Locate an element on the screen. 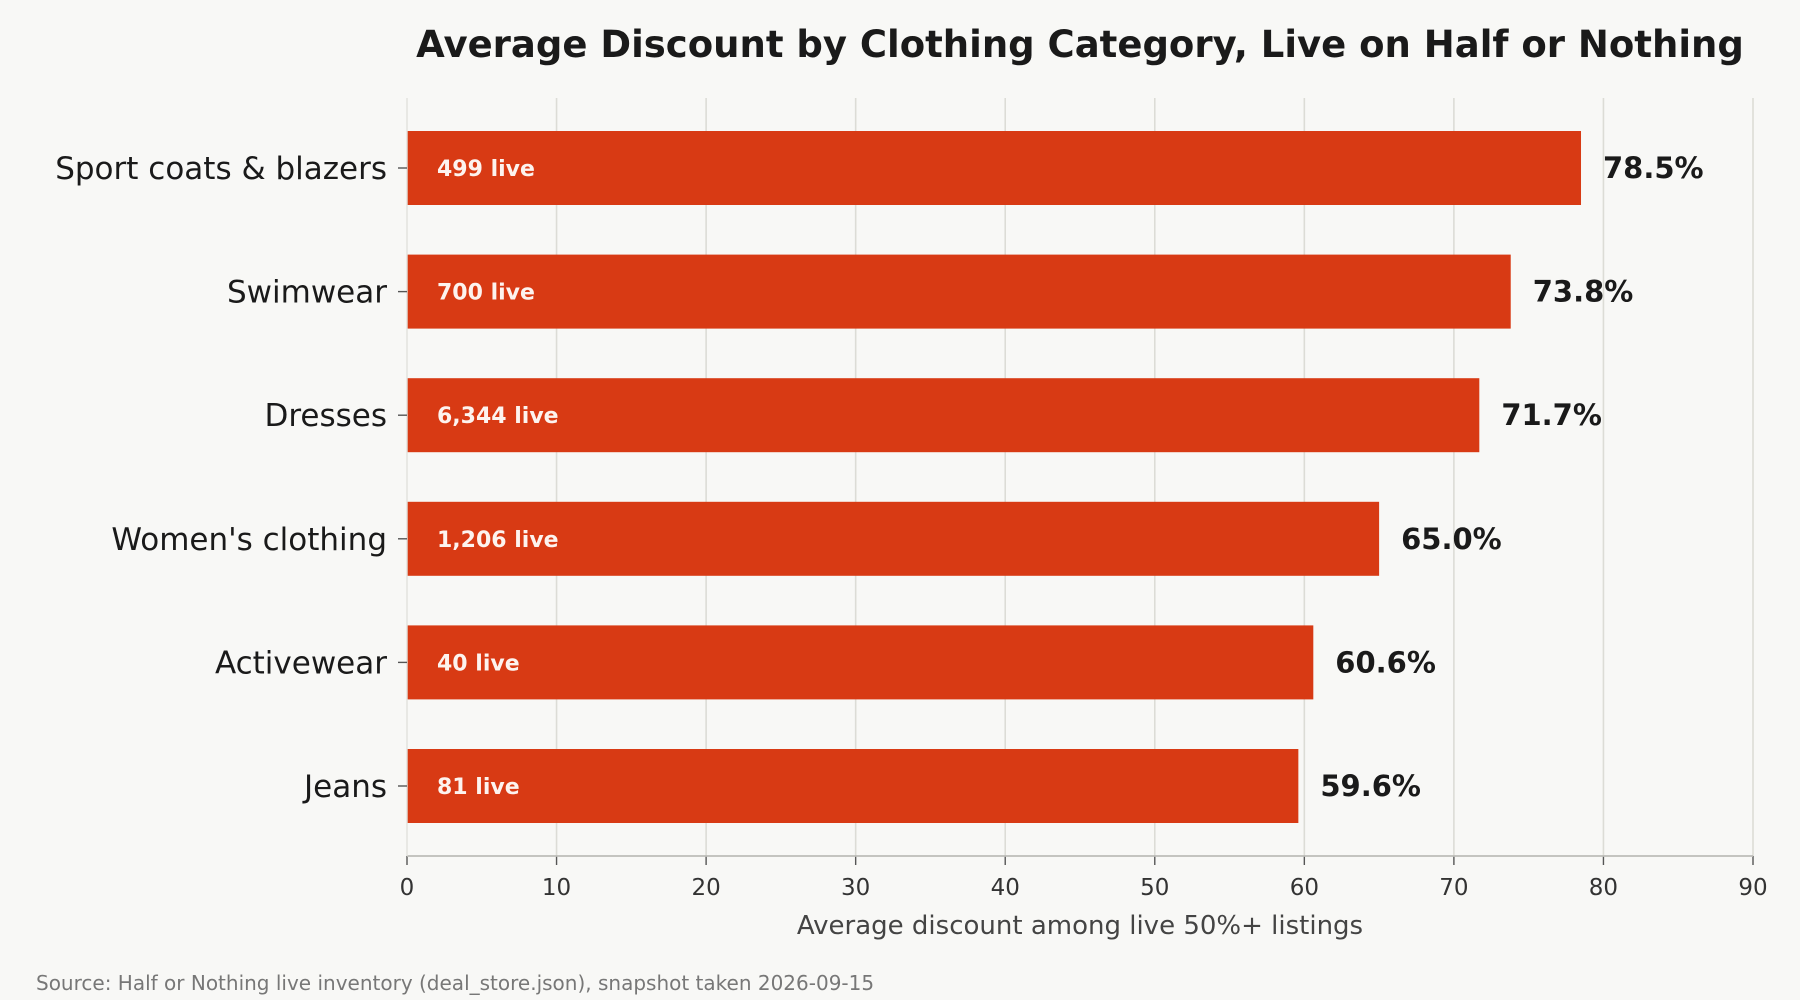  x-tick-label: 30 is located at coordinates (855, 888).